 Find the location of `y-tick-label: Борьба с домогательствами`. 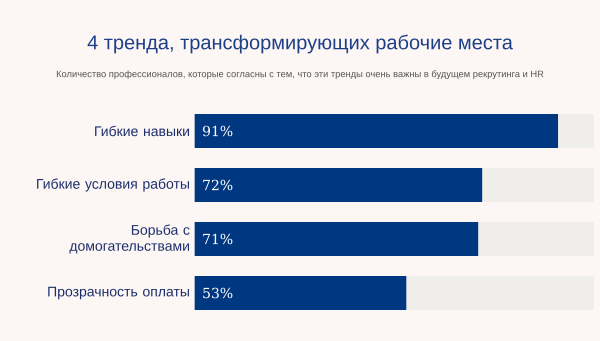

y-tick-label: Борьба с домогательствами is located at coordinates (130, 239).